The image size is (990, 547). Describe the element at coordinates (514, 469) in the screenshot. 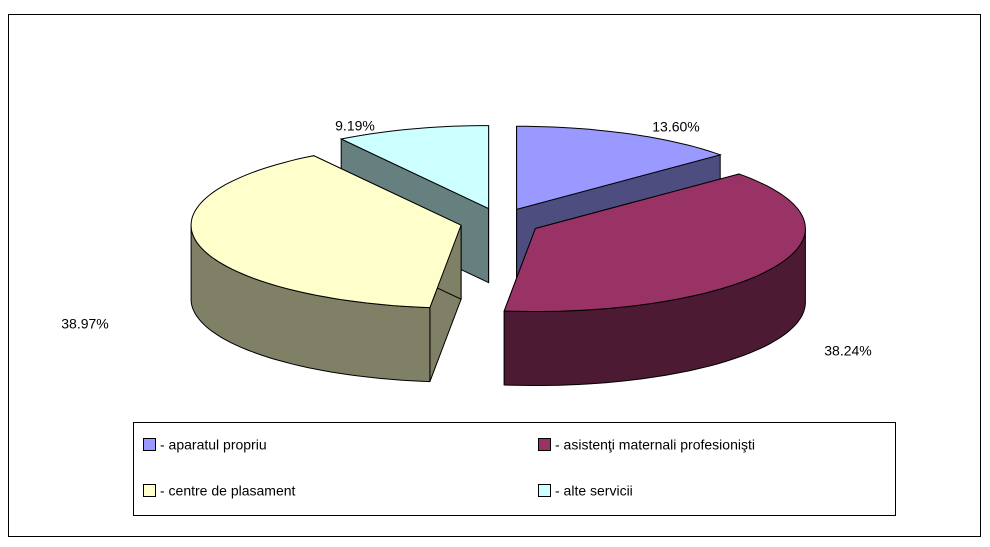

I see `legend-box` at that location.